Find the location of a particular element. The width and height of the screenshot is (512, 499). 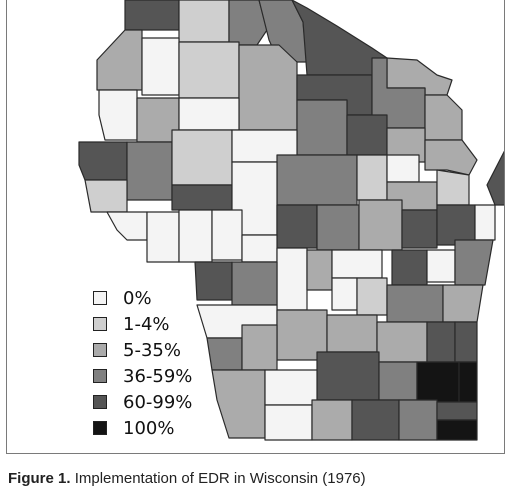

legend-item-4: 60-99% is located at coordinates (141, 402).